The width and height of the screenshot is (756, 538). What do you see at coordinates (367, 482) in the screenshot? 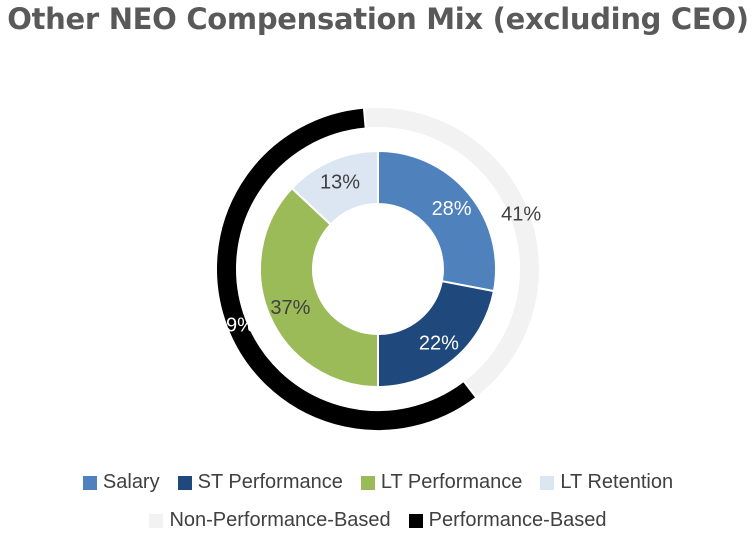
I see `legend-swatch-lt-performance` at bounding box center [367, 482].